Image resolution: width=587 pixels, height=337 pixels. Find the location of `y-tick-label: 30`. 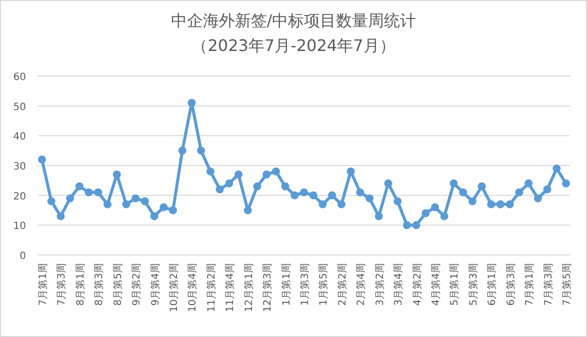

y-tick-label: 30 is located at coordinates (19, 167).